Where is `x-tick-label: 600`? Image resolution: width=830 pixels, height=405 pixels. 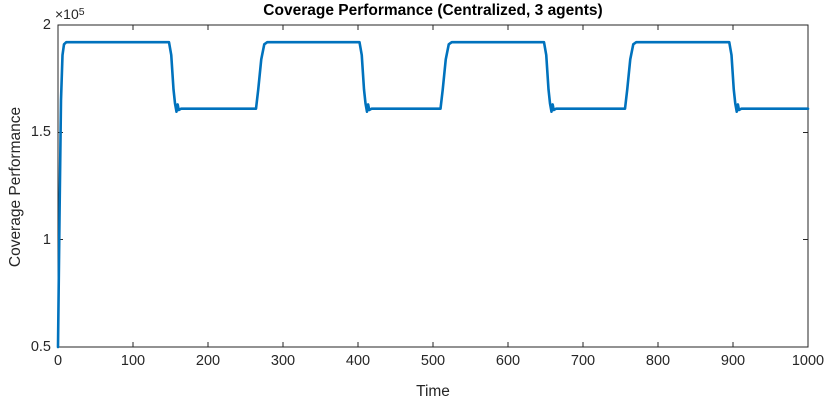 x-tick-label: 600 is located at coordinates (508, 361).